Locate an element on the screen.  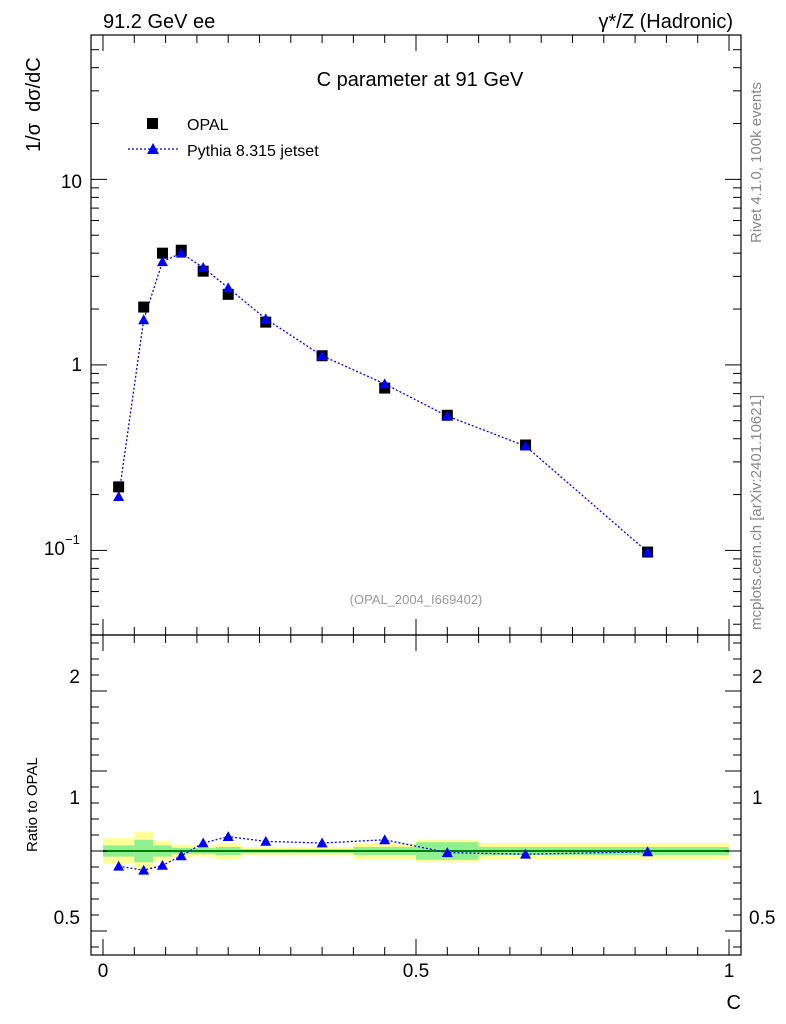
ratio-tick-label-1-right: 1 is located at coordinates (757, 798).